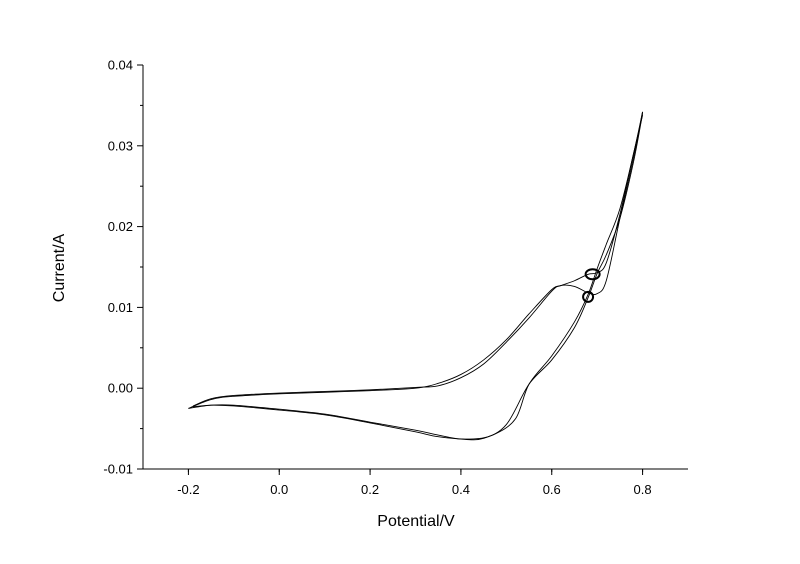 The image size is (800, 564). Describe the element at coordinates (120, 388) in the screenshot. I see `y-tick-label: 0.00` at that location.